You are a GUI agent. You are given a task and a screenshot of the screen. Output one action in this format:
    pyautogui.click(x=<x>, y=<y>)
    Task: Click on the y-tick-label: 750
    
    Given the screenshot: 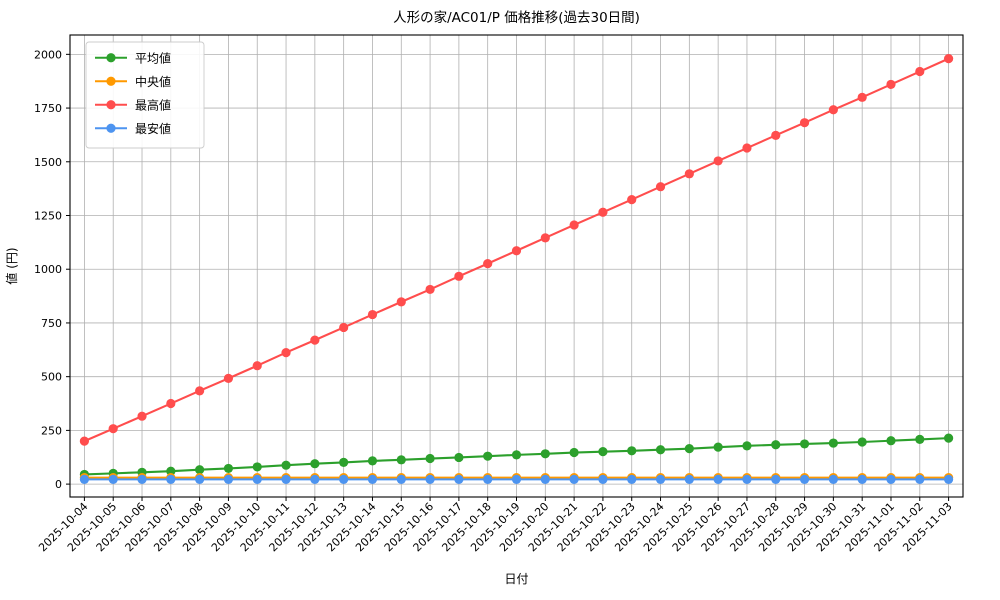 What is the action you would take?
    pyautogui.click(x=51, y=323)
    